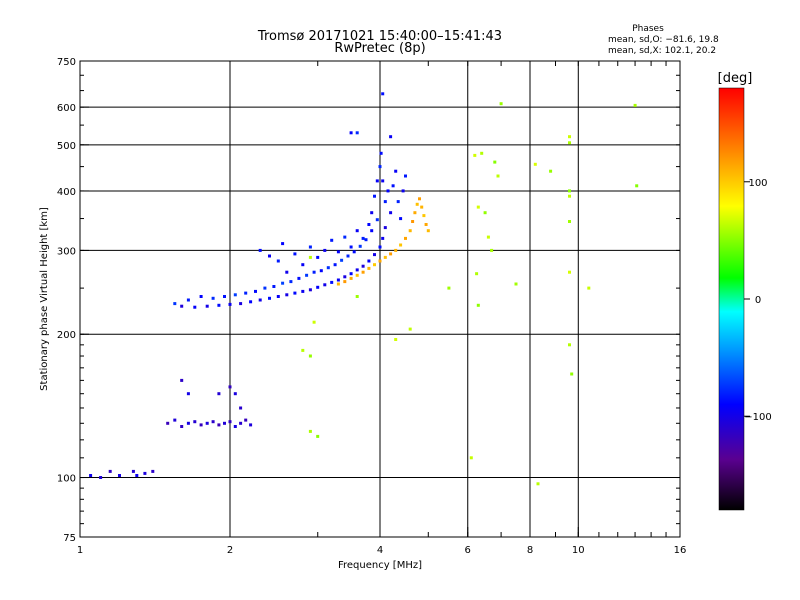 This screenshot has height=600, width=800. Describe the element at coordinates (468, 550) in the screenshot. I see `x-tick-label: 6` at that location.